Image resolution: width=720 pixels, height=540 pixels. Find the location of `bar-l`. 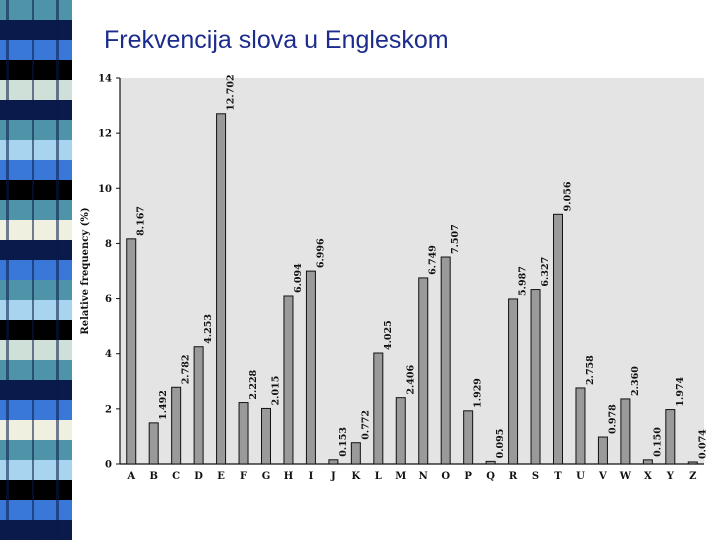

bar-l is located at coordinates (378, 408).